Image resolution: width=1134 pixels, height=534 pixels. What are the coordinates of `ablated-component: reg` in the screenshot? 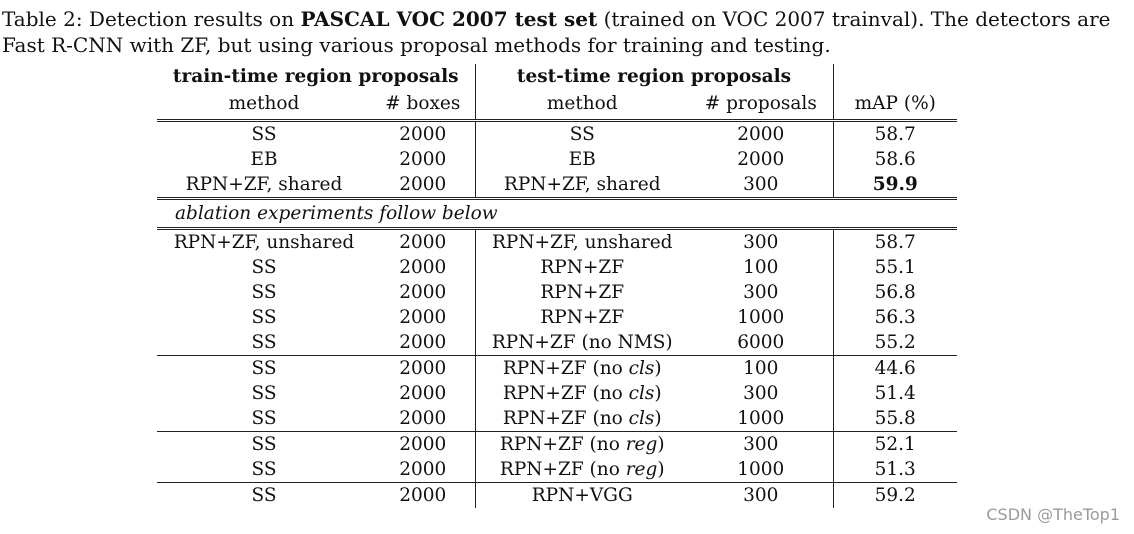 It's located at (641, 469).